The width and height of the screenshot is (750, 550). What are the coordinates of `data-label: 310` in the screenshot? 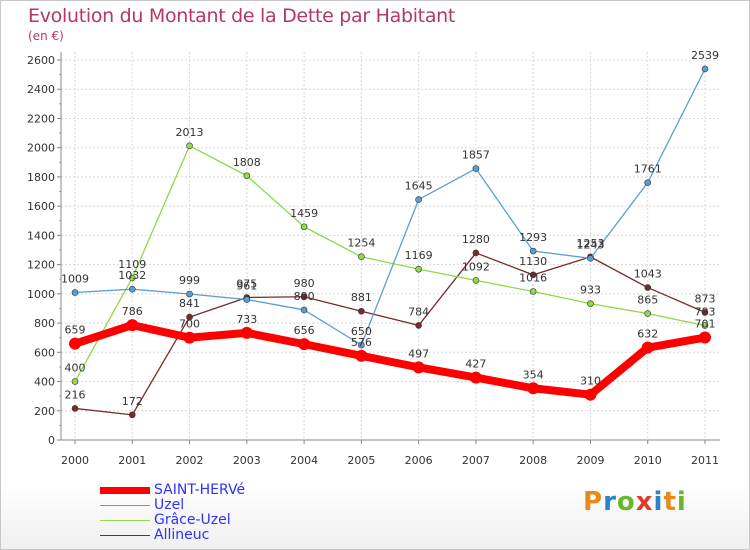 It's located at (590, 381).